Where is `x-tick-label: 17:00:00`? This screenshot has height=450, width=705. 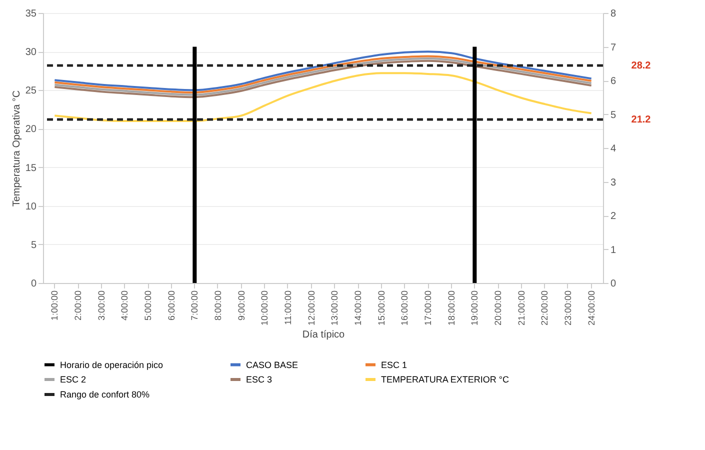 x-tick-label: 17:00:00 is located at coordinates (428, 308).